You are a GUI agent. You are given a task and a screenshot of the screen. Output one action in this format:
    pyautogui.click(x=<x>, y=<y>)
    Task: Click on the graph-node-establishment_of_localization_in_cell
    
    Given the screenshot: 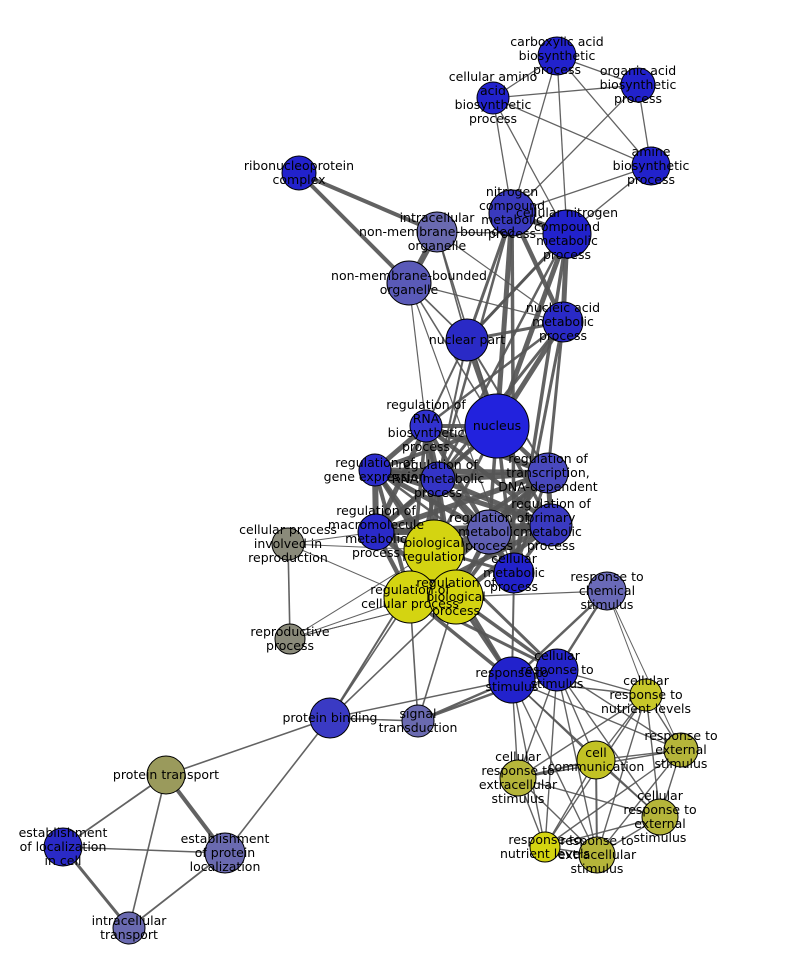 What is the action you would take?
    pyautogui.click(x=63, y=847)
    